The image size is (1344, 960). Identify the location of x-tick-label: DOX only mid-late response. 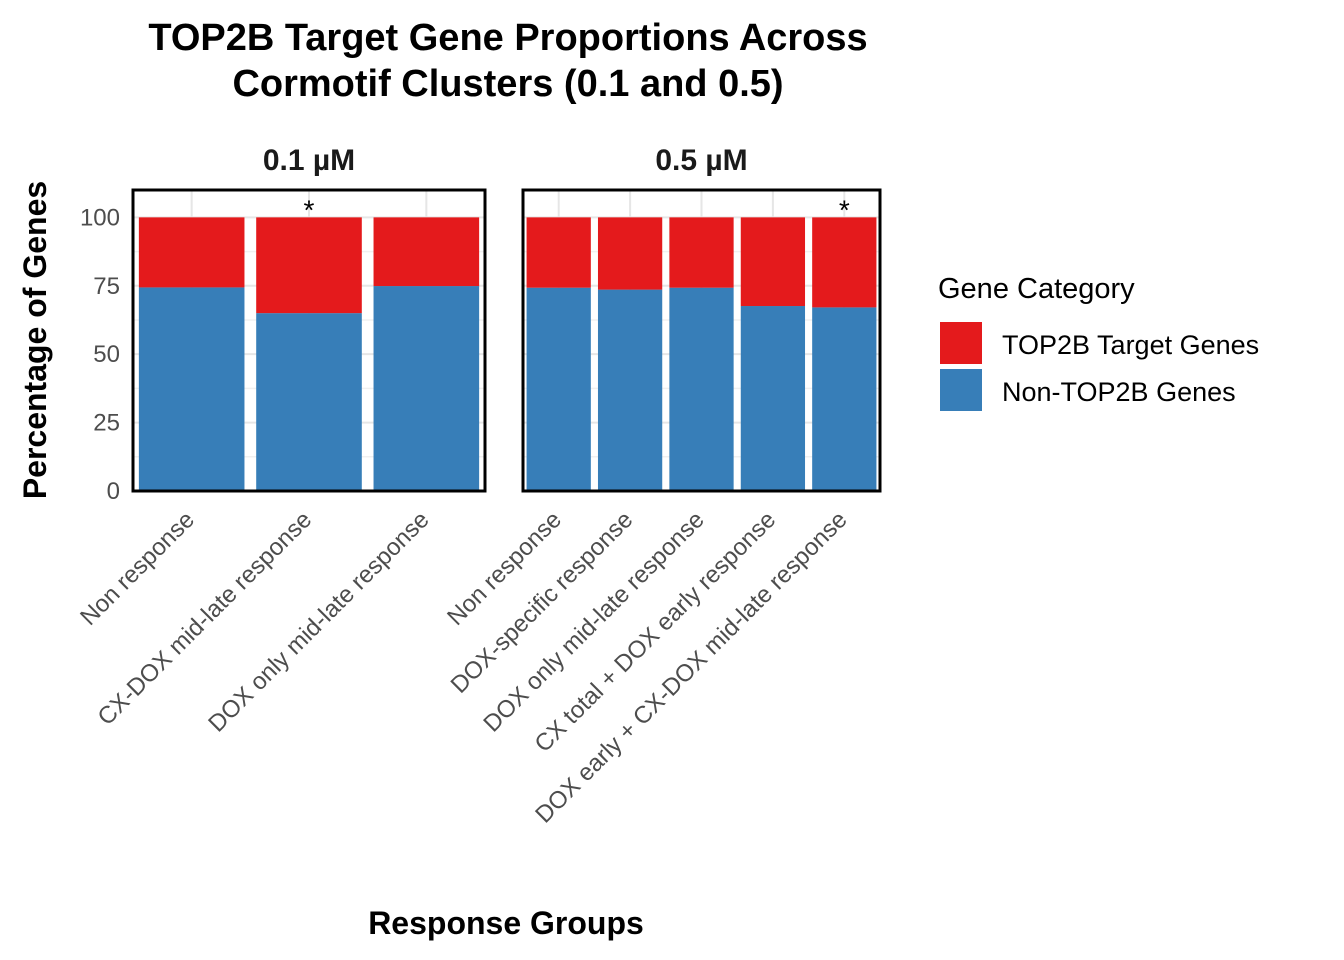
(318, 621).